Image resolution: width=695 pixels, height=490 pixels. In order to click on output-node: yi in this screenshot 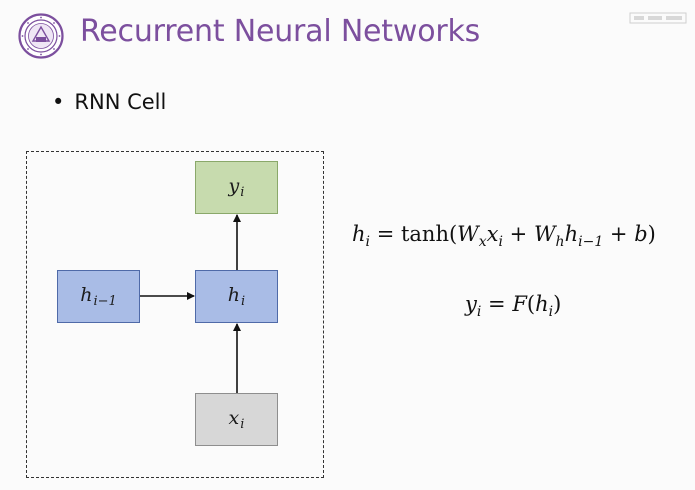, I will do `click(236, 187)`.